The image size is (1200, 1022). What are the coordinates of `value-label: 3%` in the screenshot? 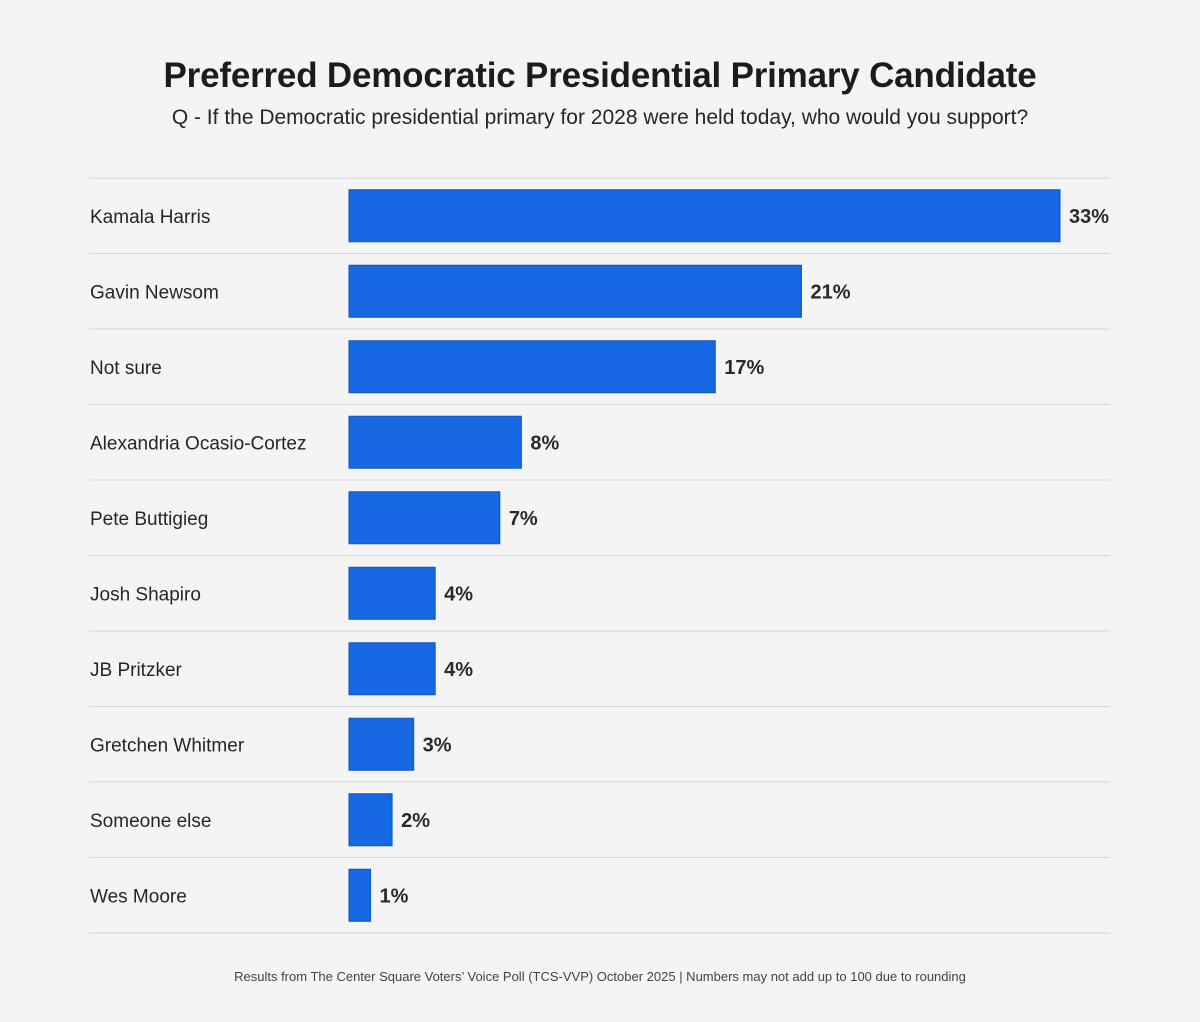 It's located at (437, 745).